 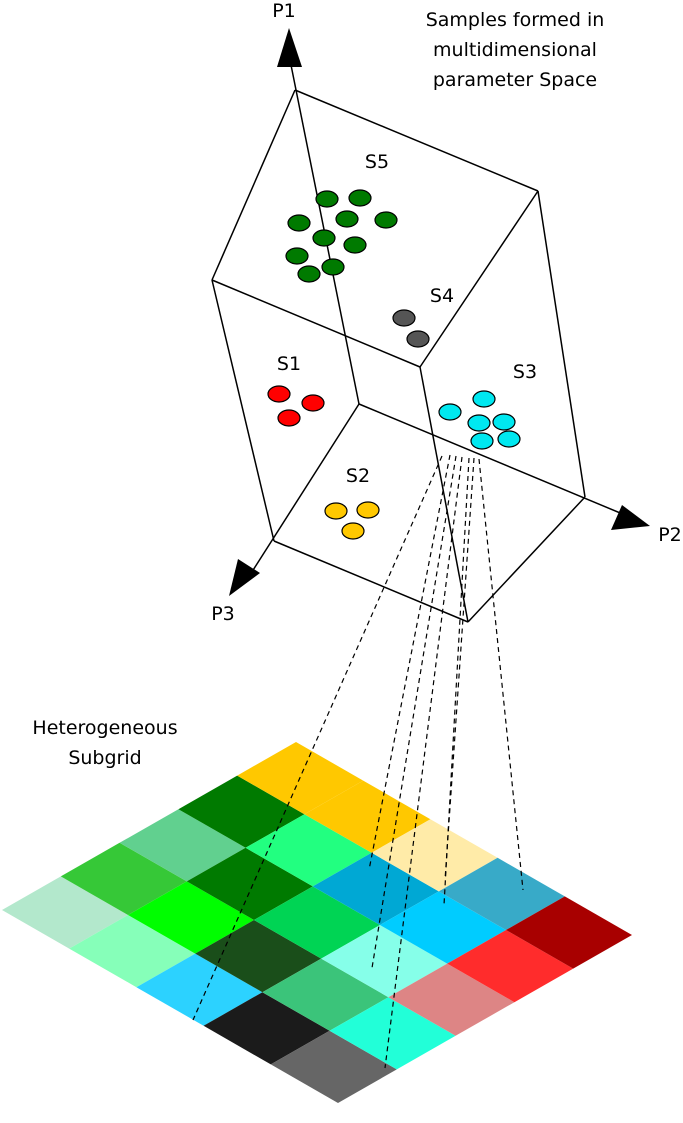 What do you see at coordinates (289, 364) in the screenshot?
I see `cluster-label-s1: S1` at bounding box center [289, 364].